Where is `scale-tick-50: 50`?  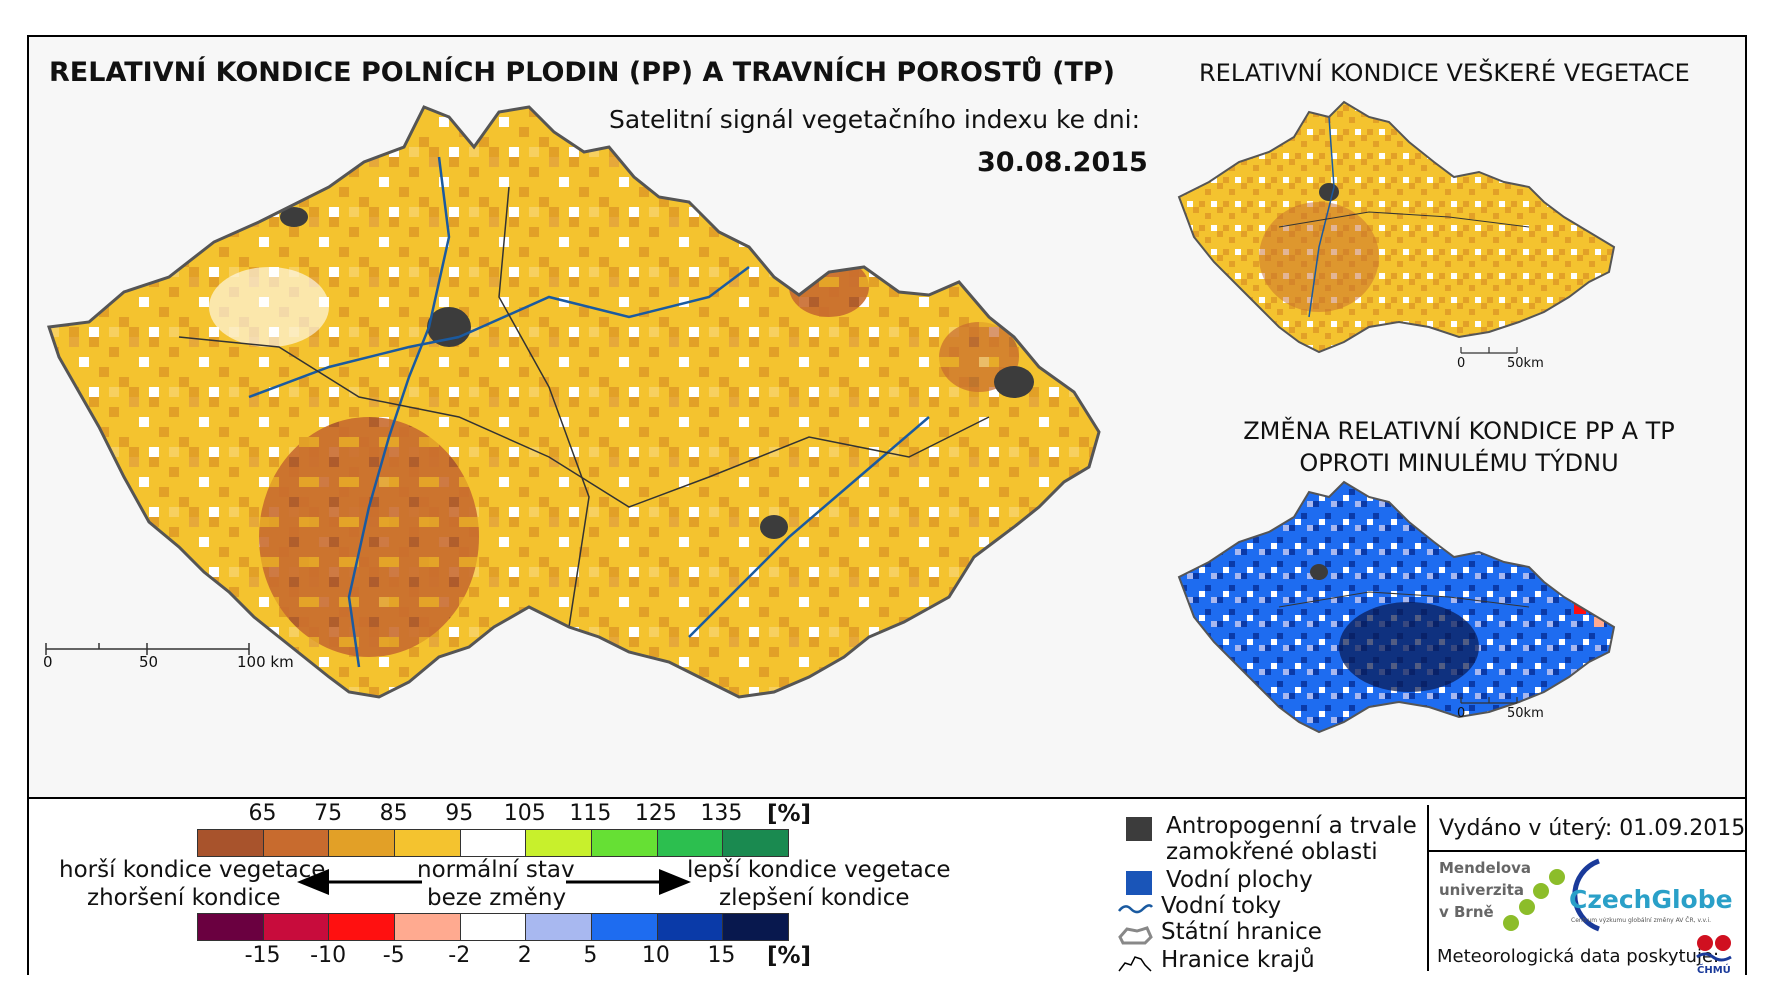
scale-tick-50: 50 is located at coordinates (148, 662).